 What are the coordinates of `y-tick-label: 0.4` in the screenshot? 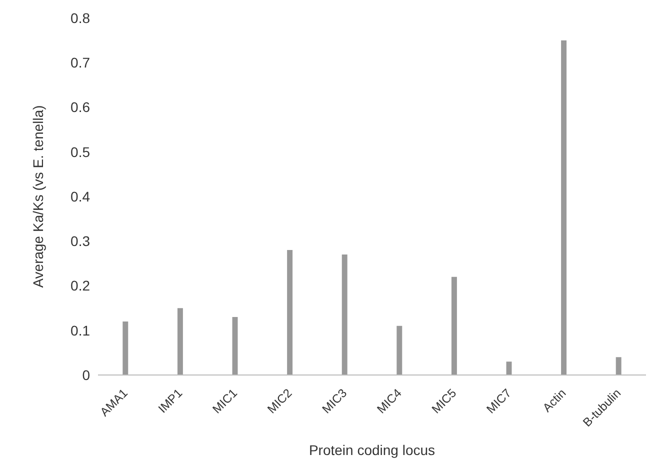 It's located at (80, 196).